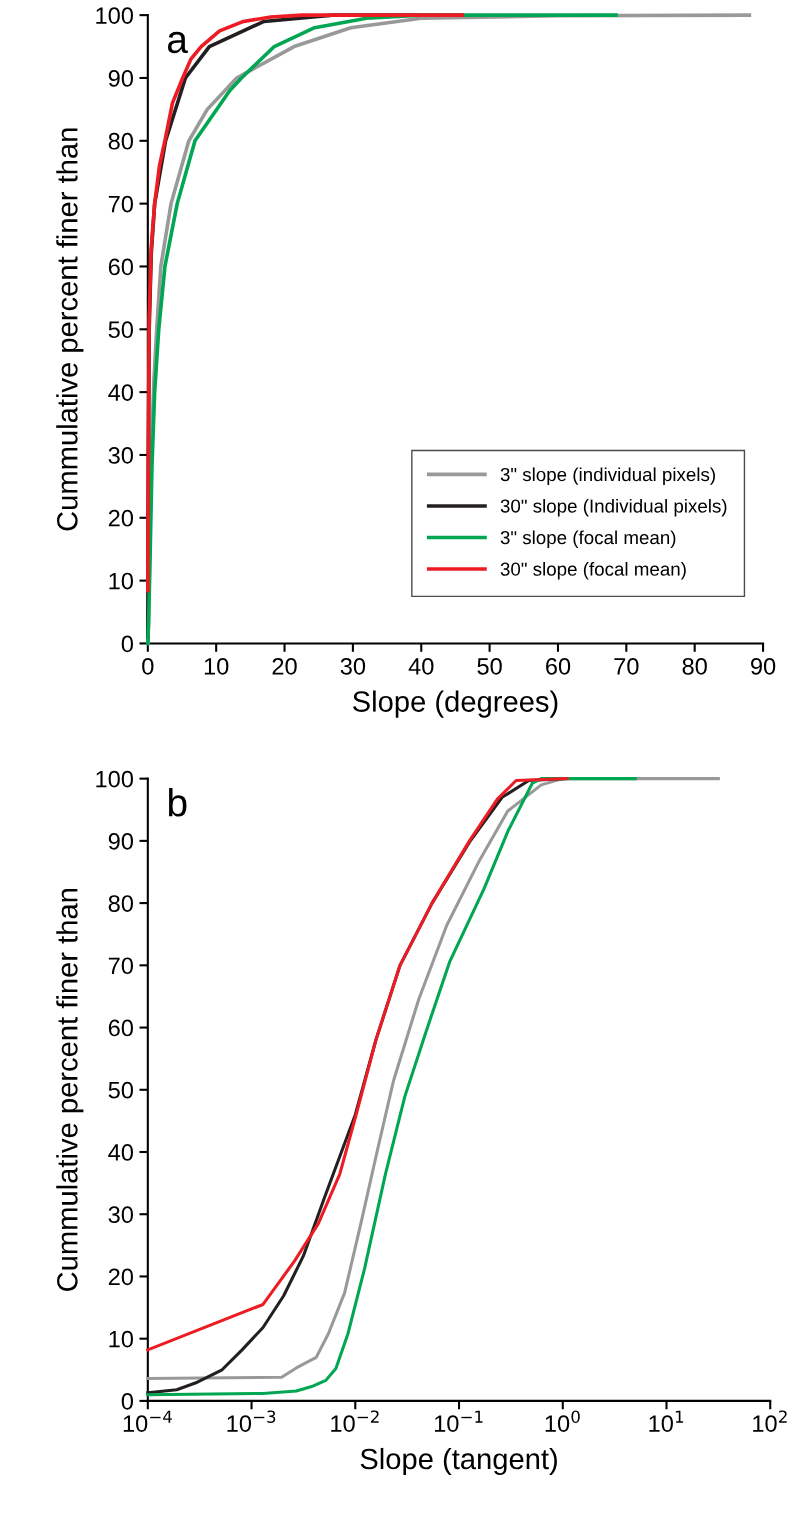 This screenshot has height=1514, width=799. Describe the element at coordinates (558, 666) in the screenshot. I see `x-tick-label: 60` at that location.